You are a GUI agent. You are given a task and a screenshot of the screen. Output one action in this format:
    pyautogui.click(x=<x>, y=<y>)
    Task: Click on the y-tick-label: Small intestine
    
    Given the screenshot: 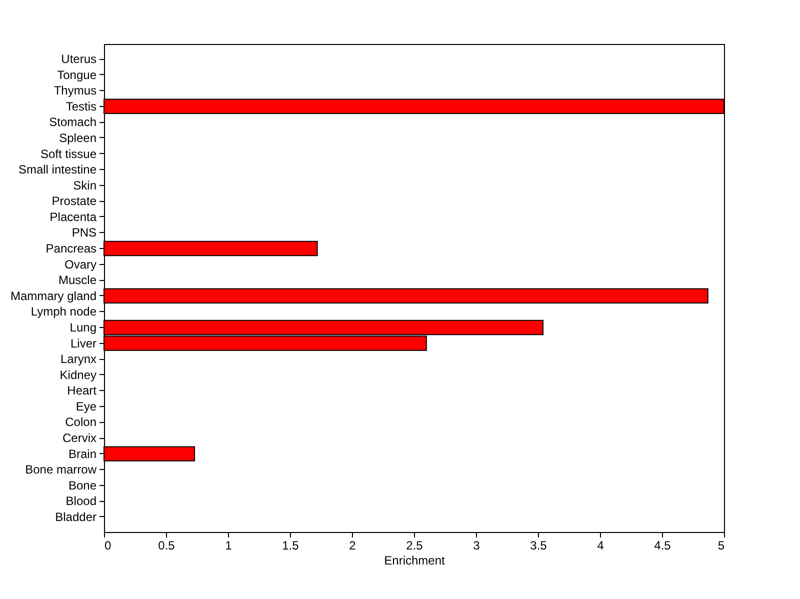 What is the action you would take?
    pyautogui.click(x=57, y=169)
    